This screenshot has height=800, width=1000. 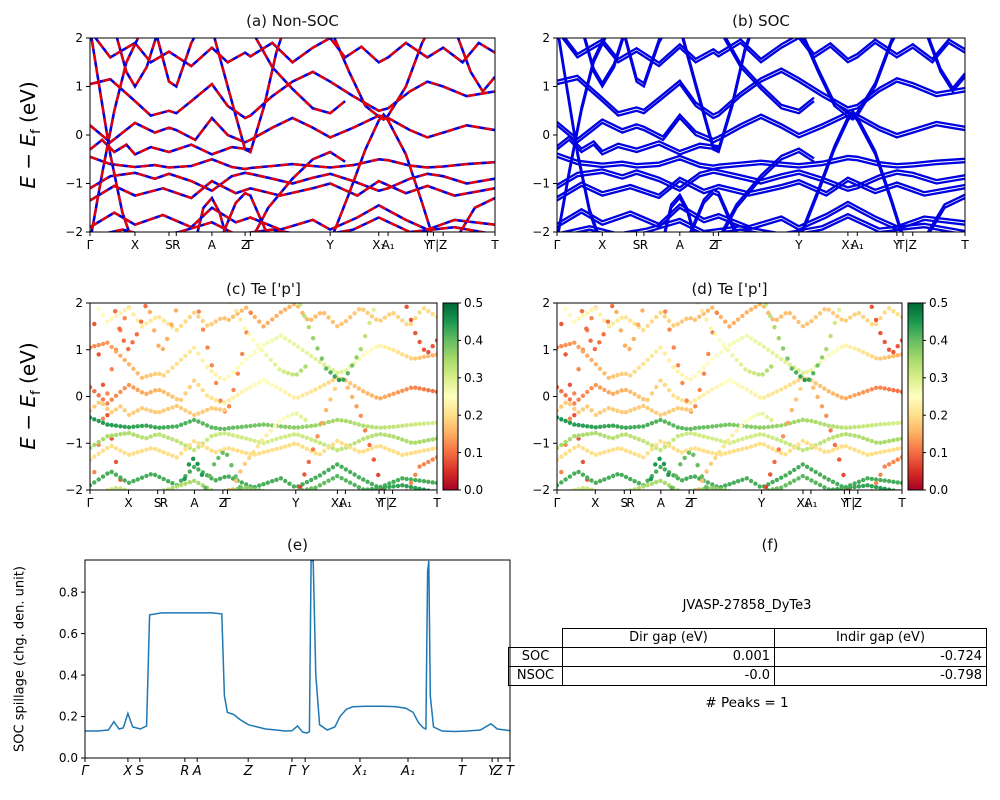 What do you see at coordinates (938, 303) in the screenshot?
I see `svg-text: 0.5` at bounding box center [938, 303].